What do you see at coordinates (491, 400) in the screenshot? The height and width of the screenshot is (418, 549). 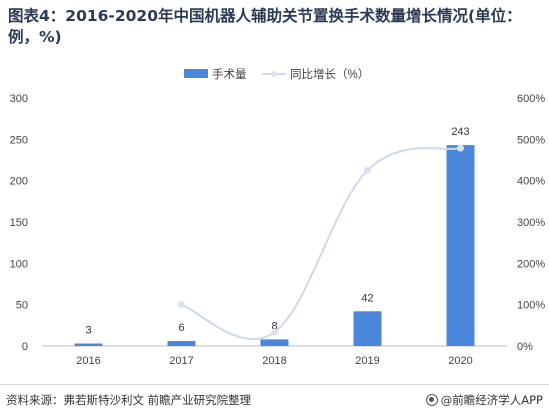 I see `brand-text: @前瞻经济学人APP` at bounding box center [491, 400].